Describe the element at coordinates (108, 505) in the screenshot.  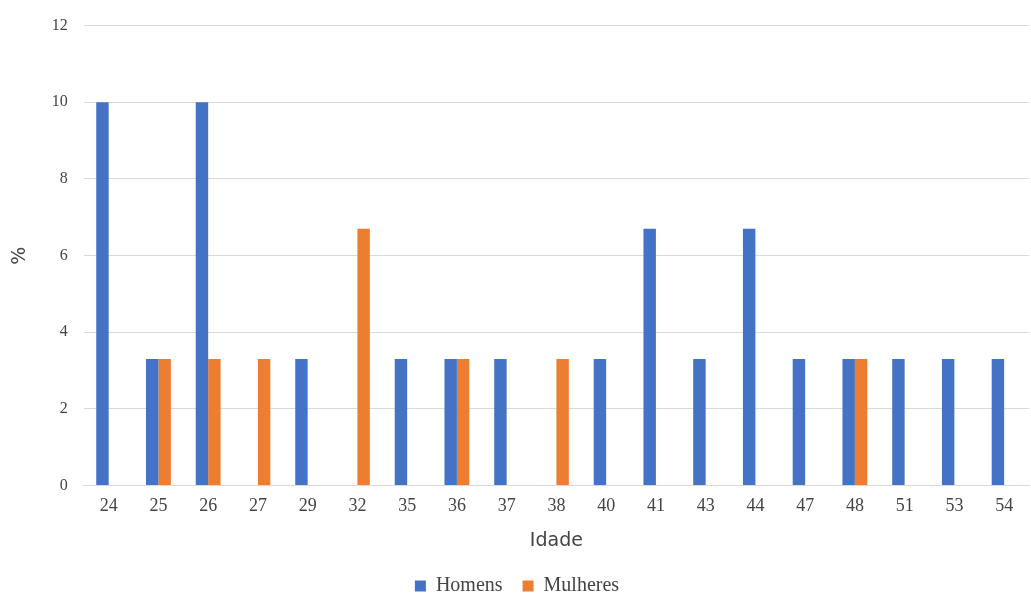
I see `x-tick-label: 24` at that location.